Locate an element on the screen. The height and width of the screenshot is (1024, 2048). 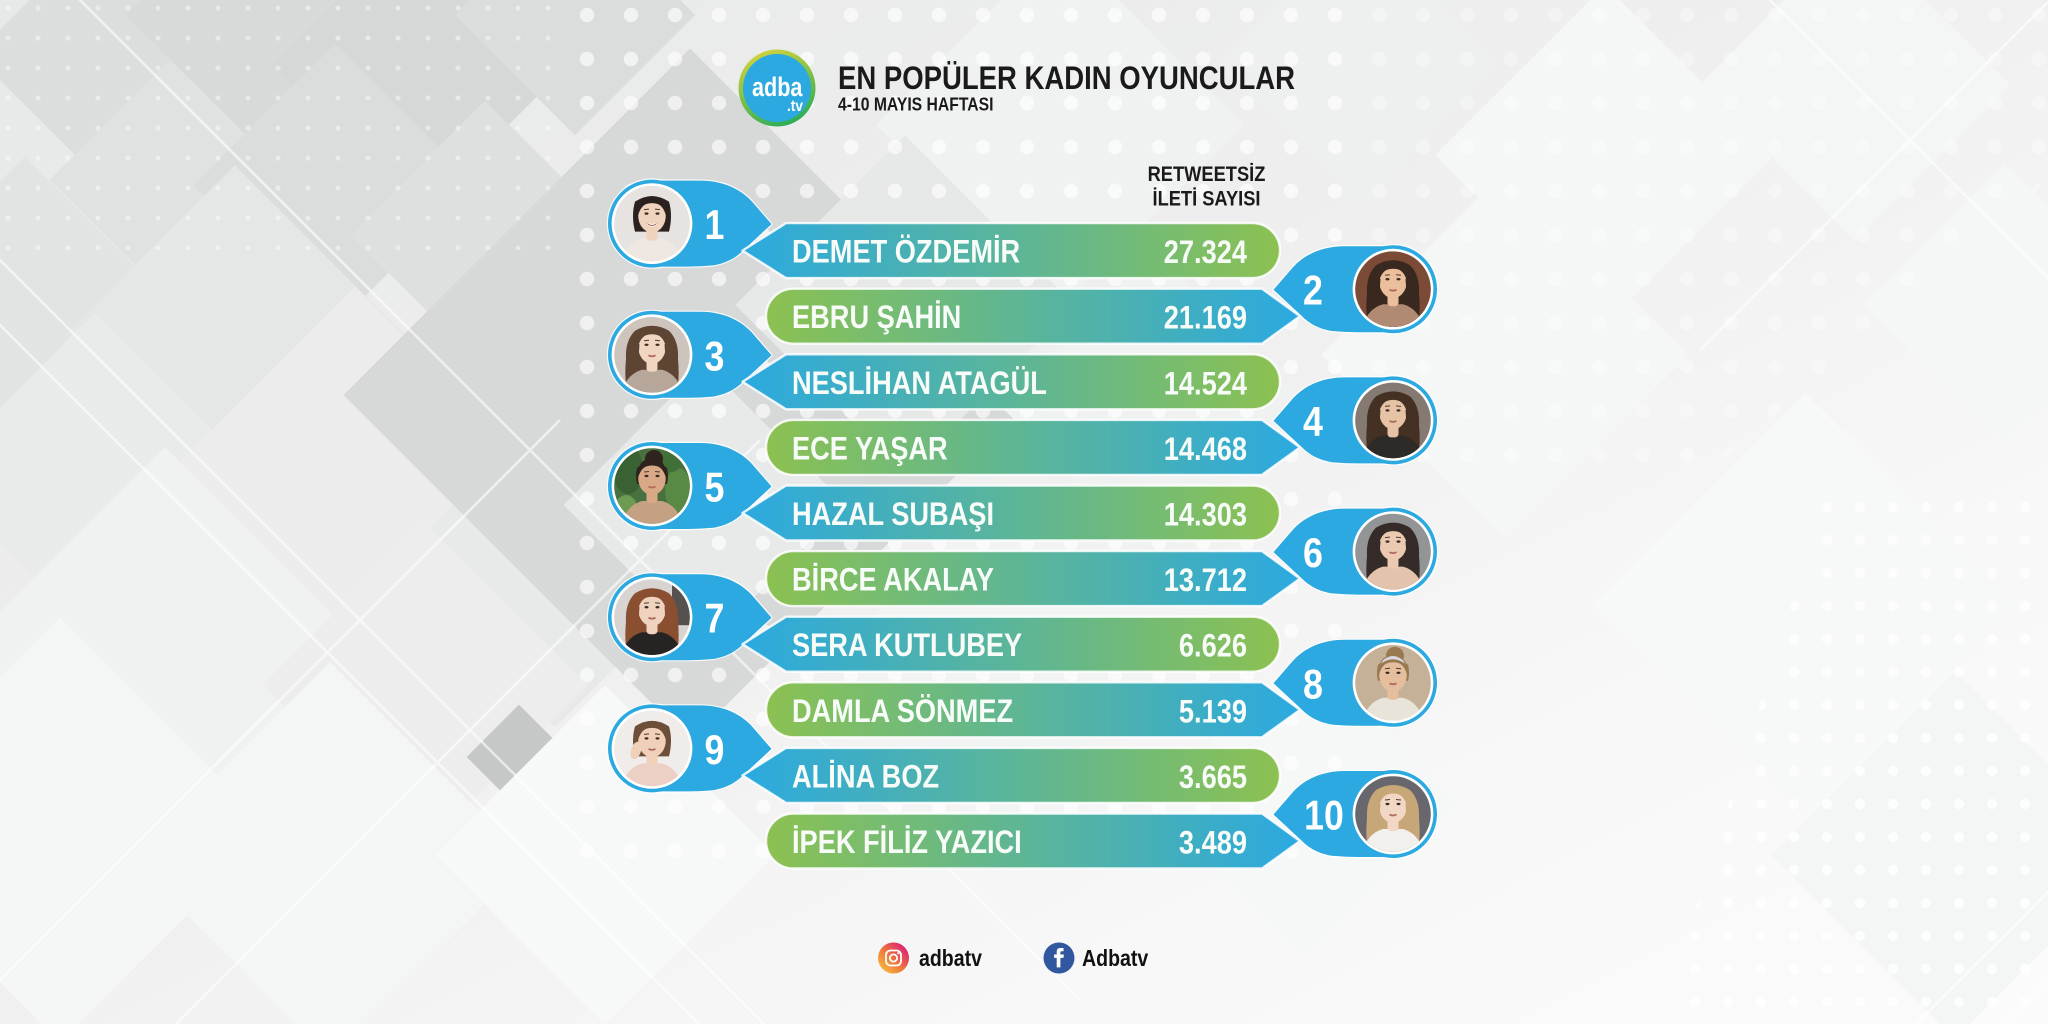
svg-text: 1 is located at coordinates (715, 224).